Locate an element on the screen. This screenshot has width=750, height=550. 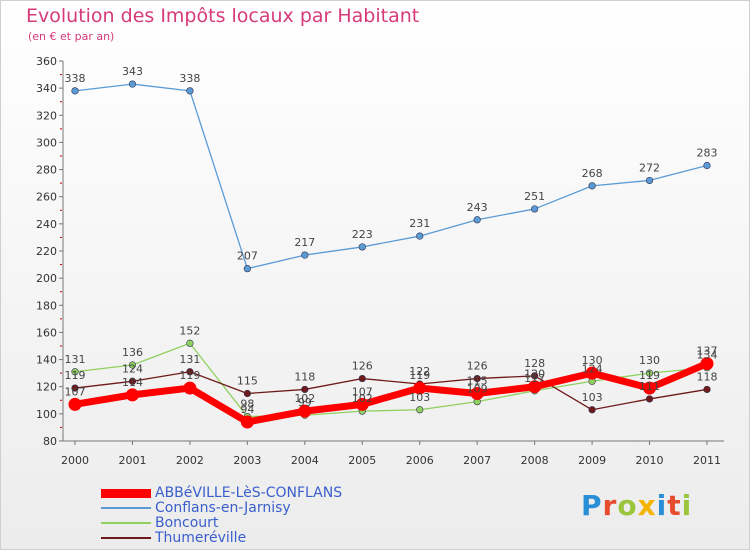
data-label-0: 114 is located at coordinates (132, 382).